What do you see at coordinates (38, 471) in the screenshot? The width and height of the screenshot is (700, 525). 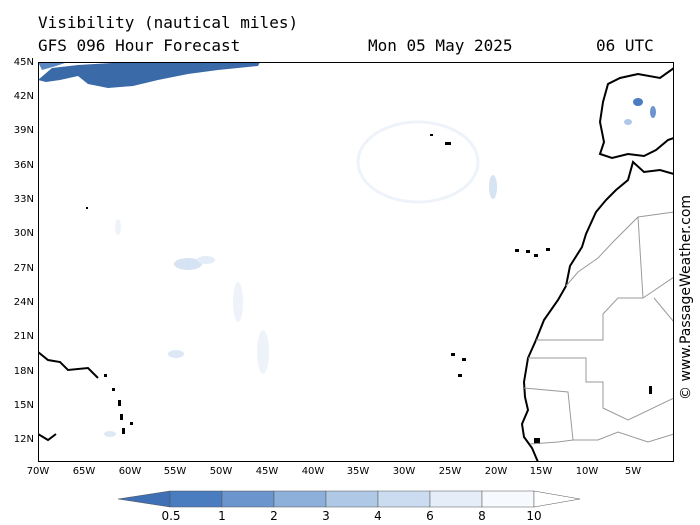 I see `lon-label: 70W` at bounding box center [38, 471].